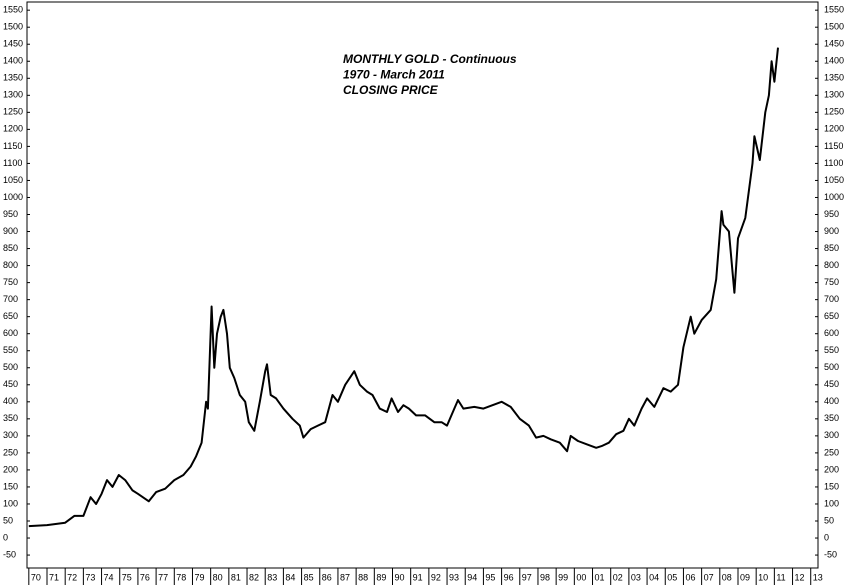  I want to click on x-tick-label: 11, so click(780, 577).